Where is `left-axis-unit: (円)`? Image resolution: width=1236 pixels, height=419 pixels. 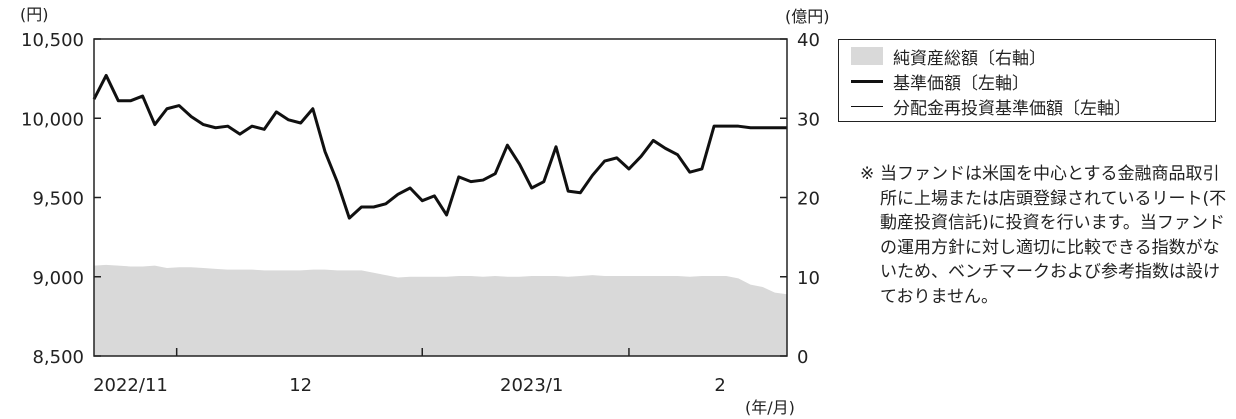 left-axis-unit: (円) is located at coordinates (34, 14).